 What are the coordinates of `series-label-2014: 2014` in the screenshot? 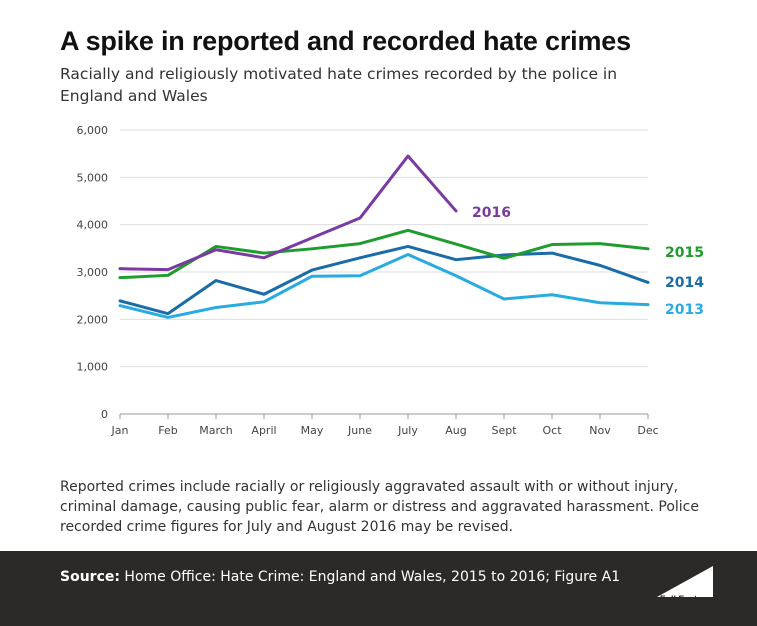 It's located at (684, 283).